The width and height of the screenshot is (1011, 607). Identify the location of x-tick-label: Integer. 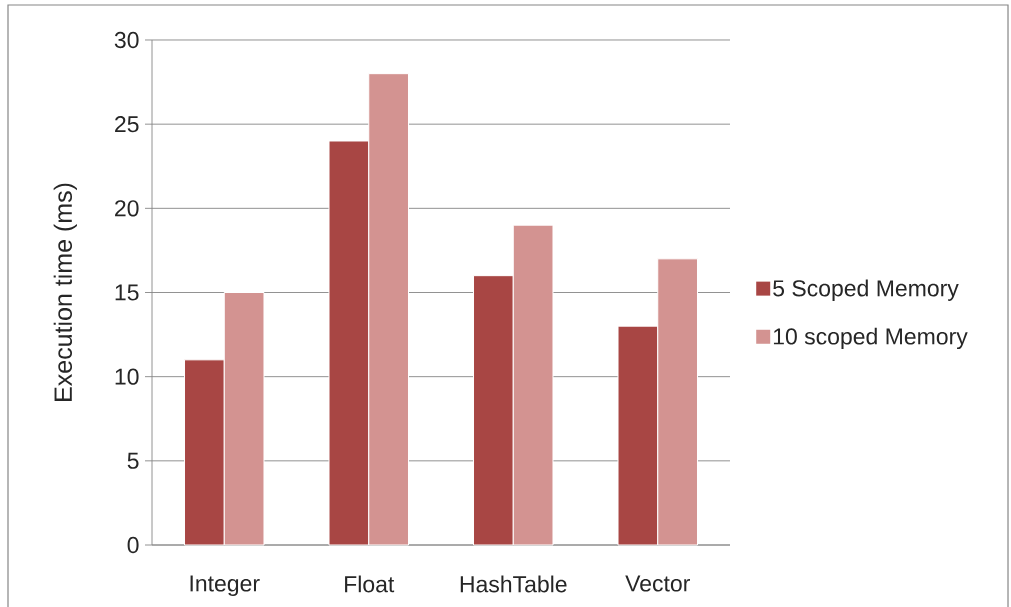
(225, 586).